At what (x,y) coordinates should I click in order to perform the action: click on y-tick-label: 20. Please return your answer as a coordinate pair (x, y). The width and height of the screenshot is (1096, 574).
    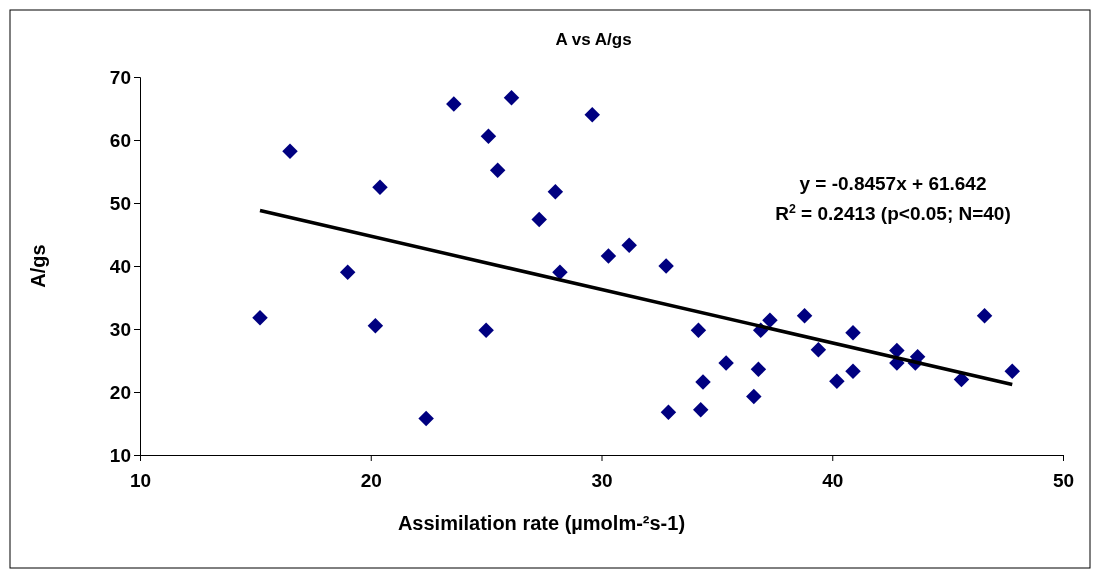
    Looking at the image, I should click on (120, 392).